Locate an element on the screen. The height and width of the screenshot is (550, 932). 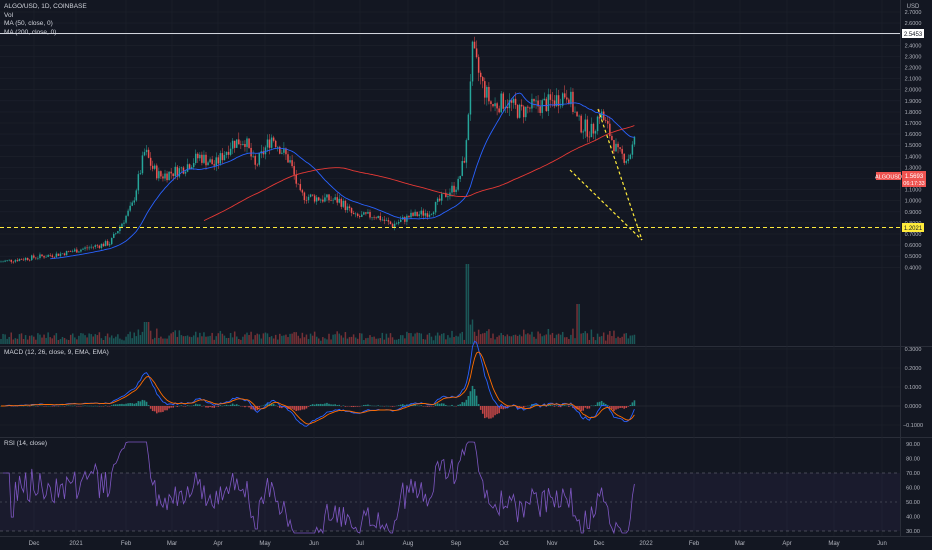
time-tick-label: Dec is located at coordinates (599, 544).